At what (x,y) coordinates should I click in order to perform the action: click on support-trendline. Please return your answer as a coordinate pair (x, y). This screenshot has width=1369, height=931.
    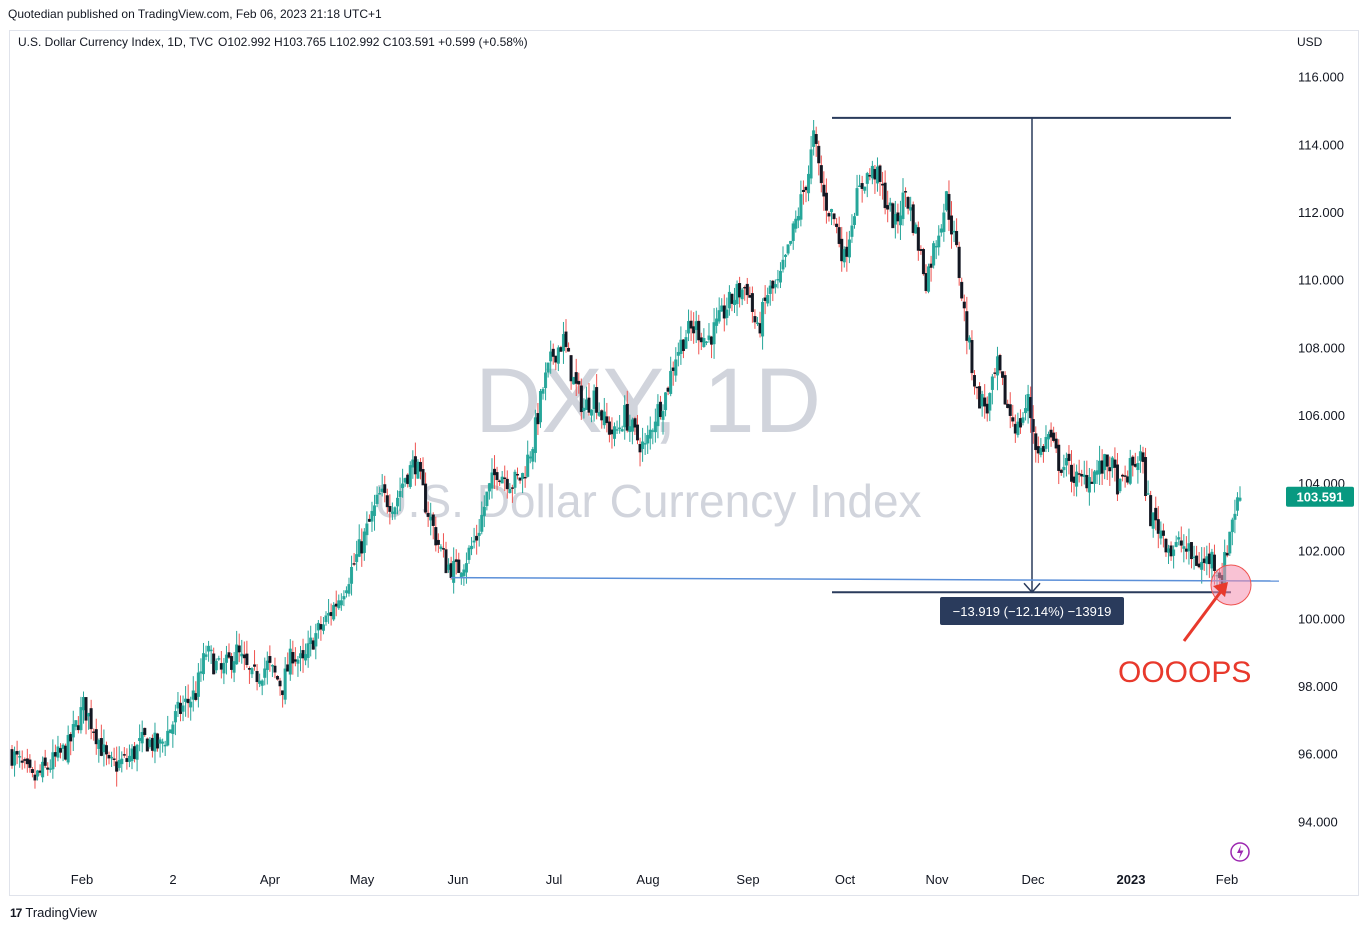
    Looking at the image, I should click on (865, 579).